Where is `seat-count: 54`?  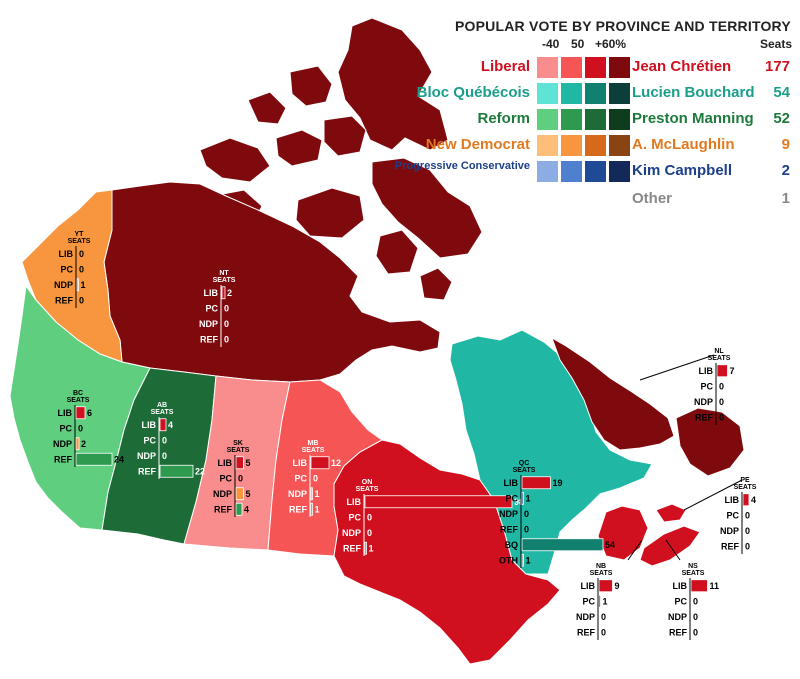
seat-count: 54 is located at coordinates (610, 545).